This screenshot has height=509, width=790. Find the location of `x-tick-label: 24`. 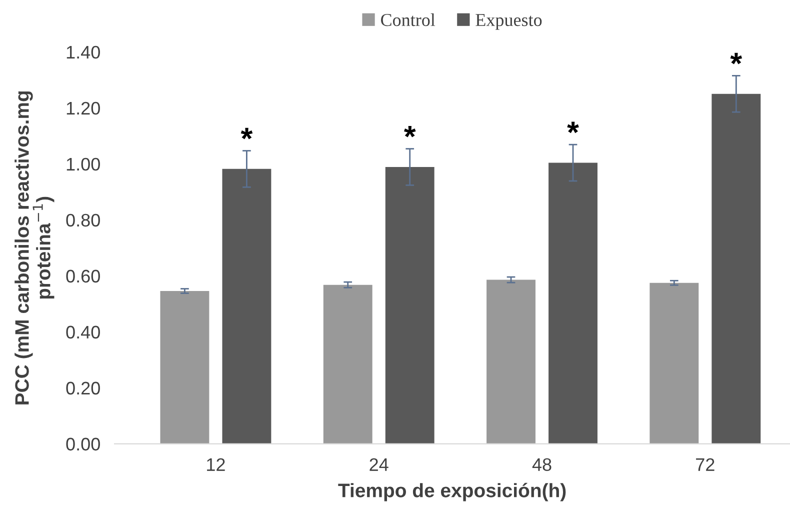

x-tick-label: 24 is located at coordinates (379, 464).